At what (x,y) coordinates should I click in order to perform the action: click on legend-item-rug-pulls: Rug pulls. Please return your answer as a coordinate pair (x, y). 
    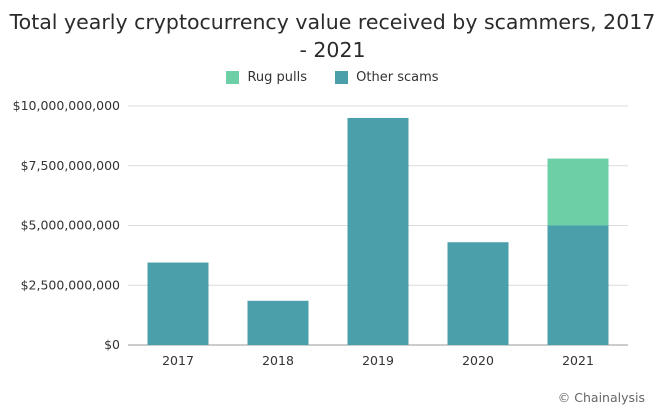
    Looking at the image, I should click on (266, 77).